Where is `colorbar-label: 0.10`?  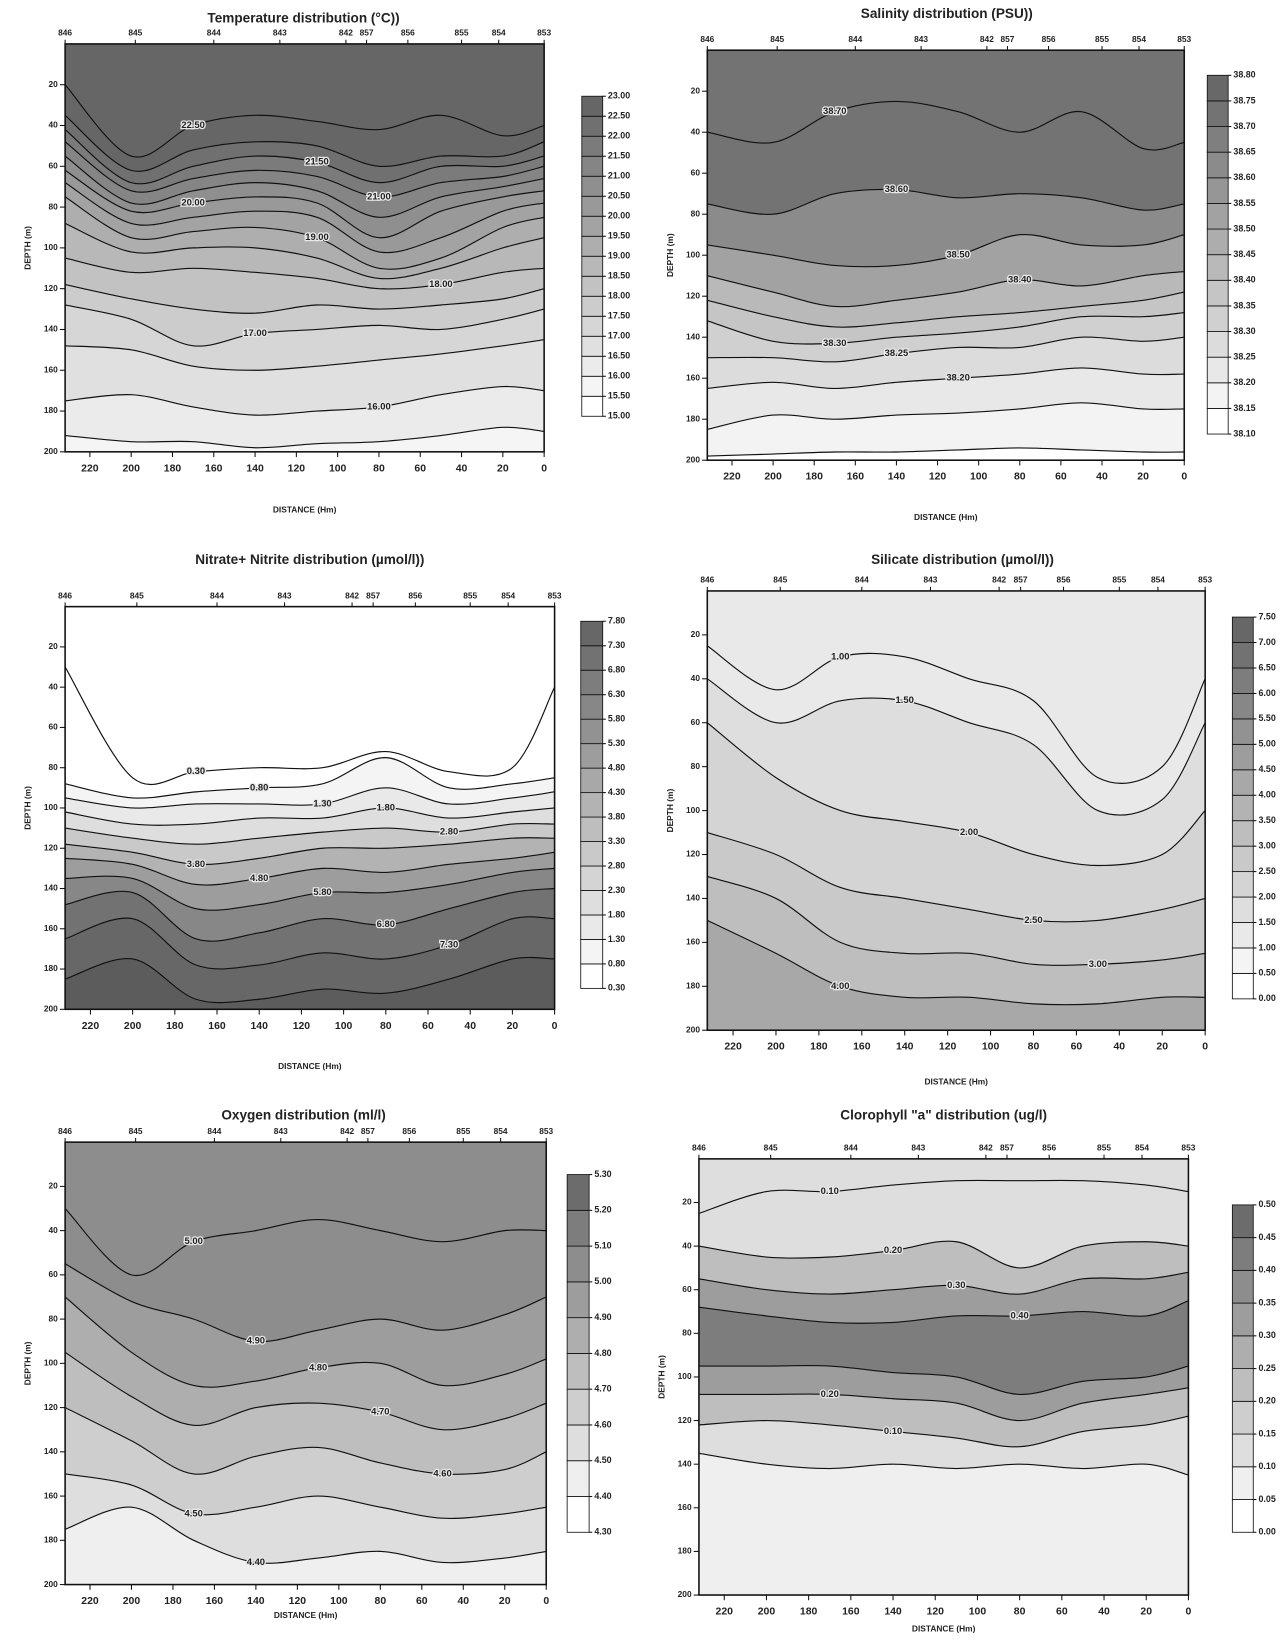
colorbar-label: 0.10 is located at coordinates (1267, 1466).